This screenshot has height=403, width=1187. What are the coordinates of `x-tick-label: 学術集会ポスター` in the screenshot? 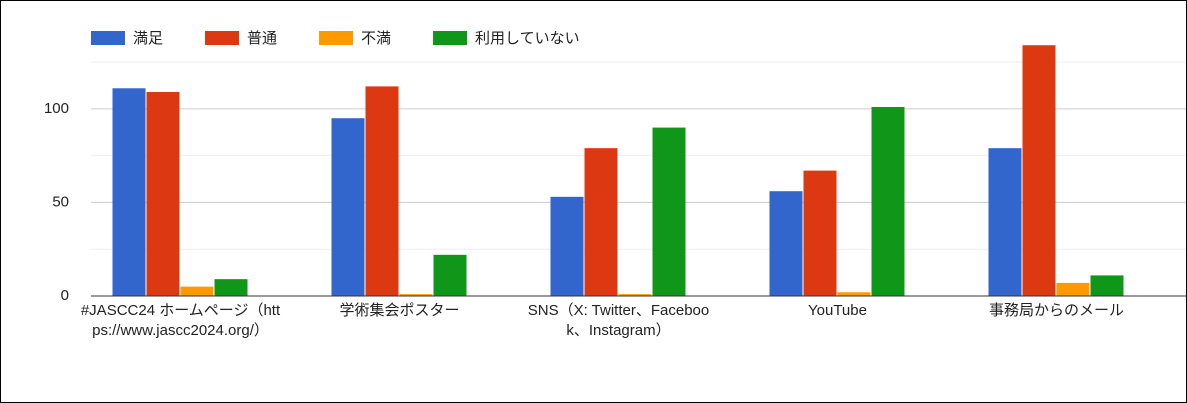 It's located at (399, 310).